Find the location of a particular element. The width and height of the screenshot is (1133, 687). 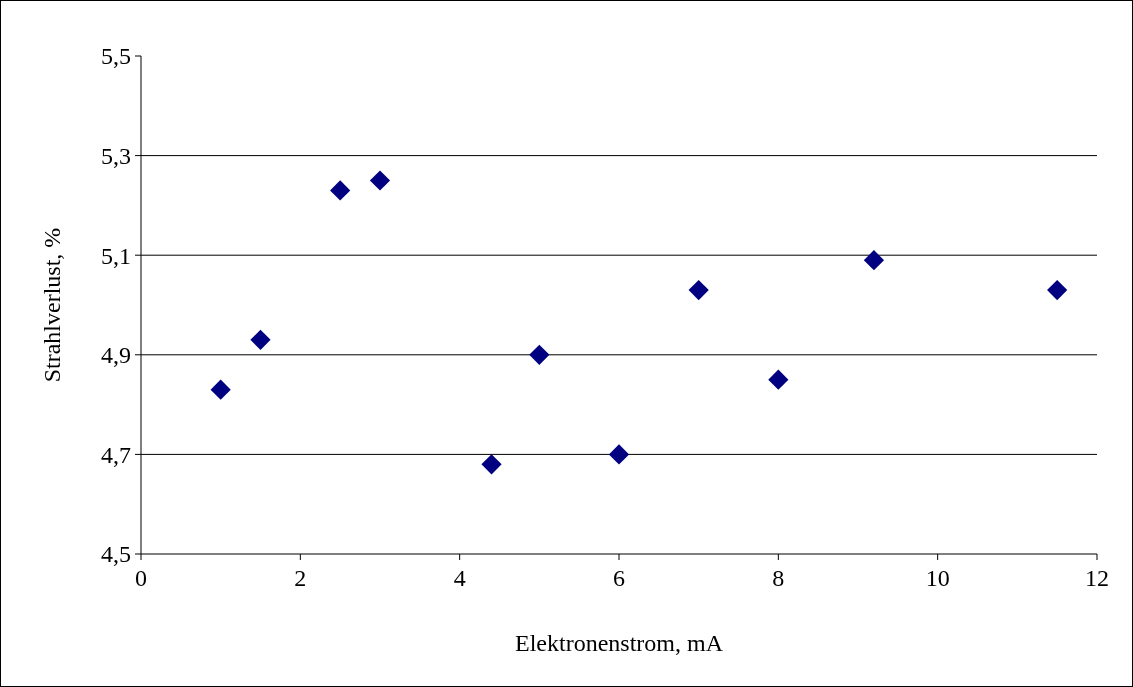

x-tick-label: 10 is located at coordinates (937, 578).